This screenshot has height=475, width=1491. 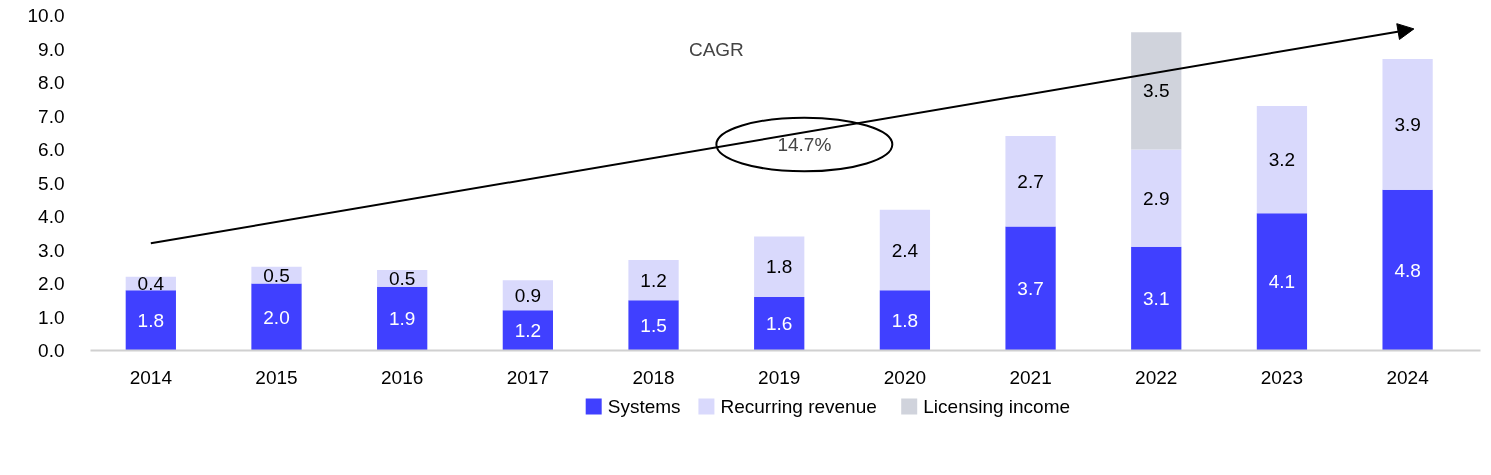 I want to click on y-tick-label: 9.0, so click(x=51, y=49).